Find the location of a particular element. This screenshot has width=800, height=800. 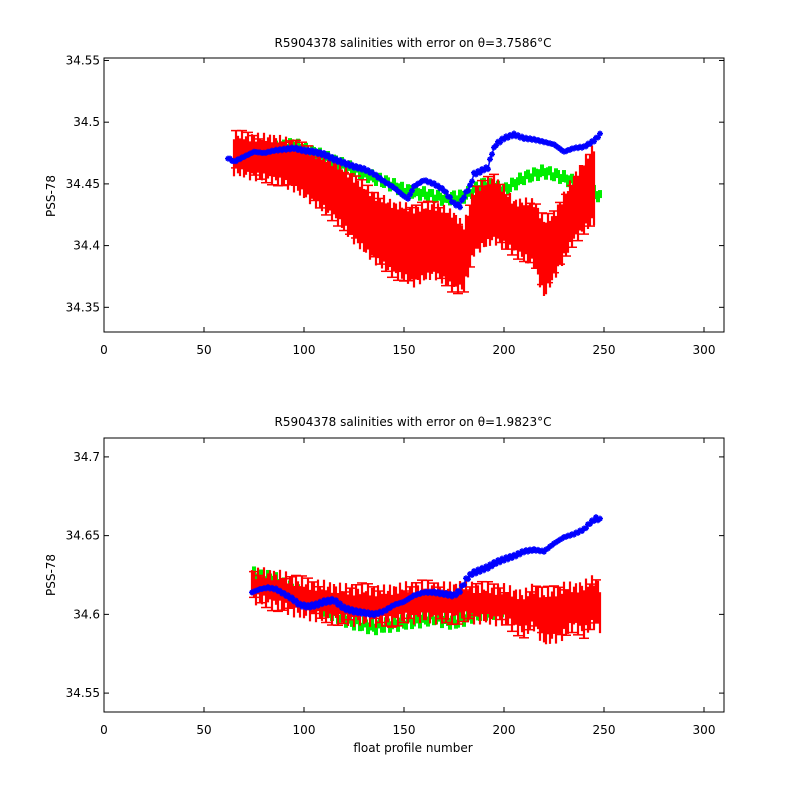

bottom-ytick-label: 34.7 is located at coordinates (86, 457).